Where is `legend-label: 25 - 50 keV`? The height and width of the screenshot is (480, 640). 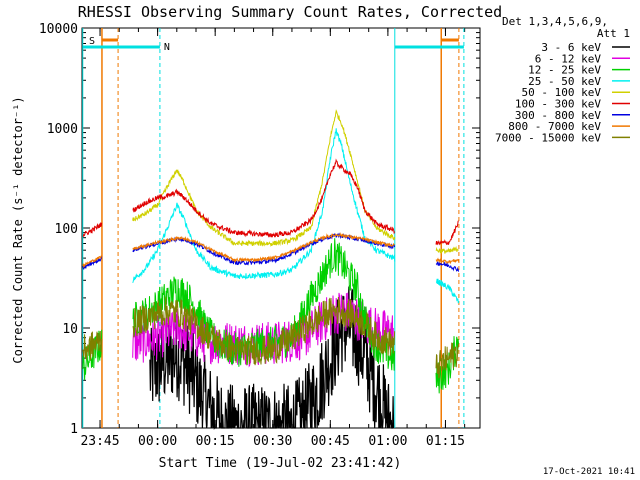 legend-label: 25 - 50 keV is located at coordinates (564, 81).